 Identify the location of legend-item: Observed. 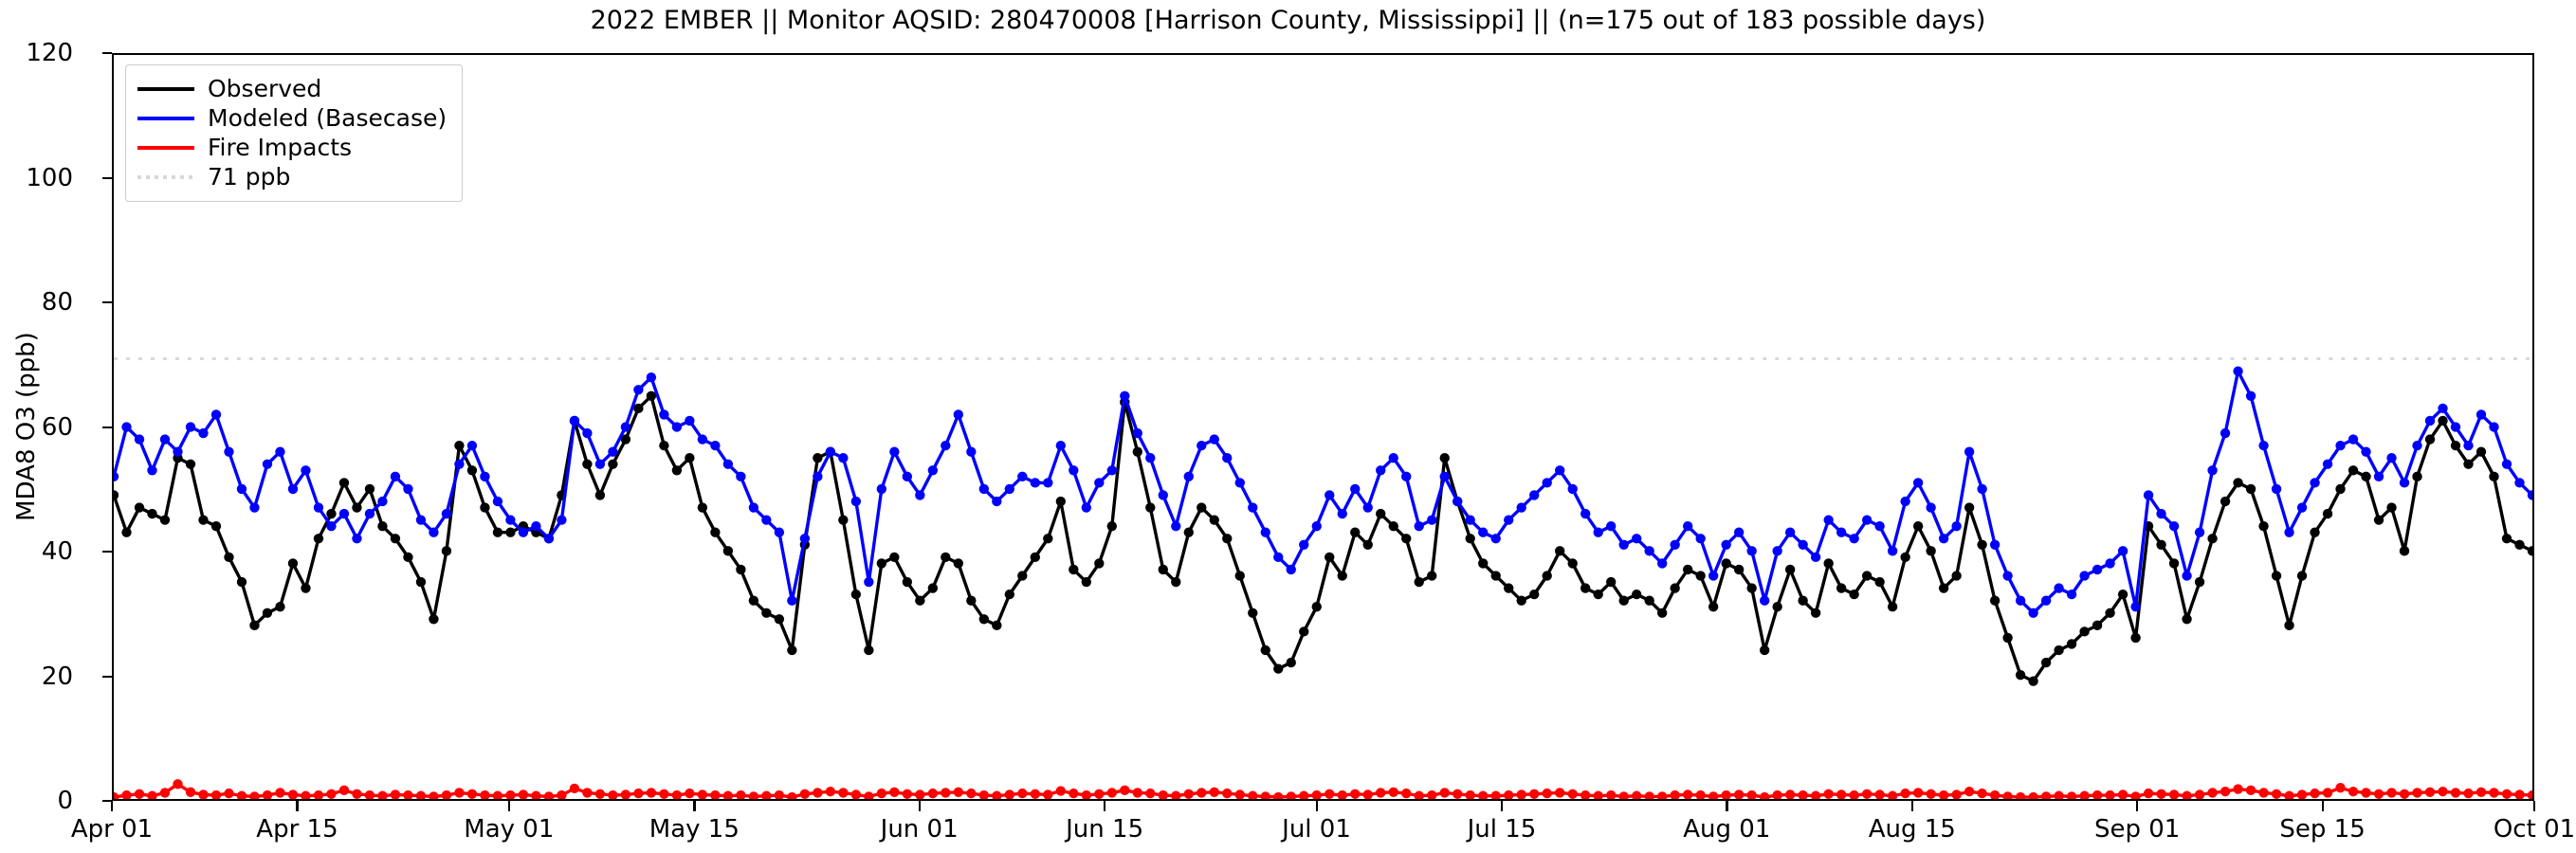
(292, 88).